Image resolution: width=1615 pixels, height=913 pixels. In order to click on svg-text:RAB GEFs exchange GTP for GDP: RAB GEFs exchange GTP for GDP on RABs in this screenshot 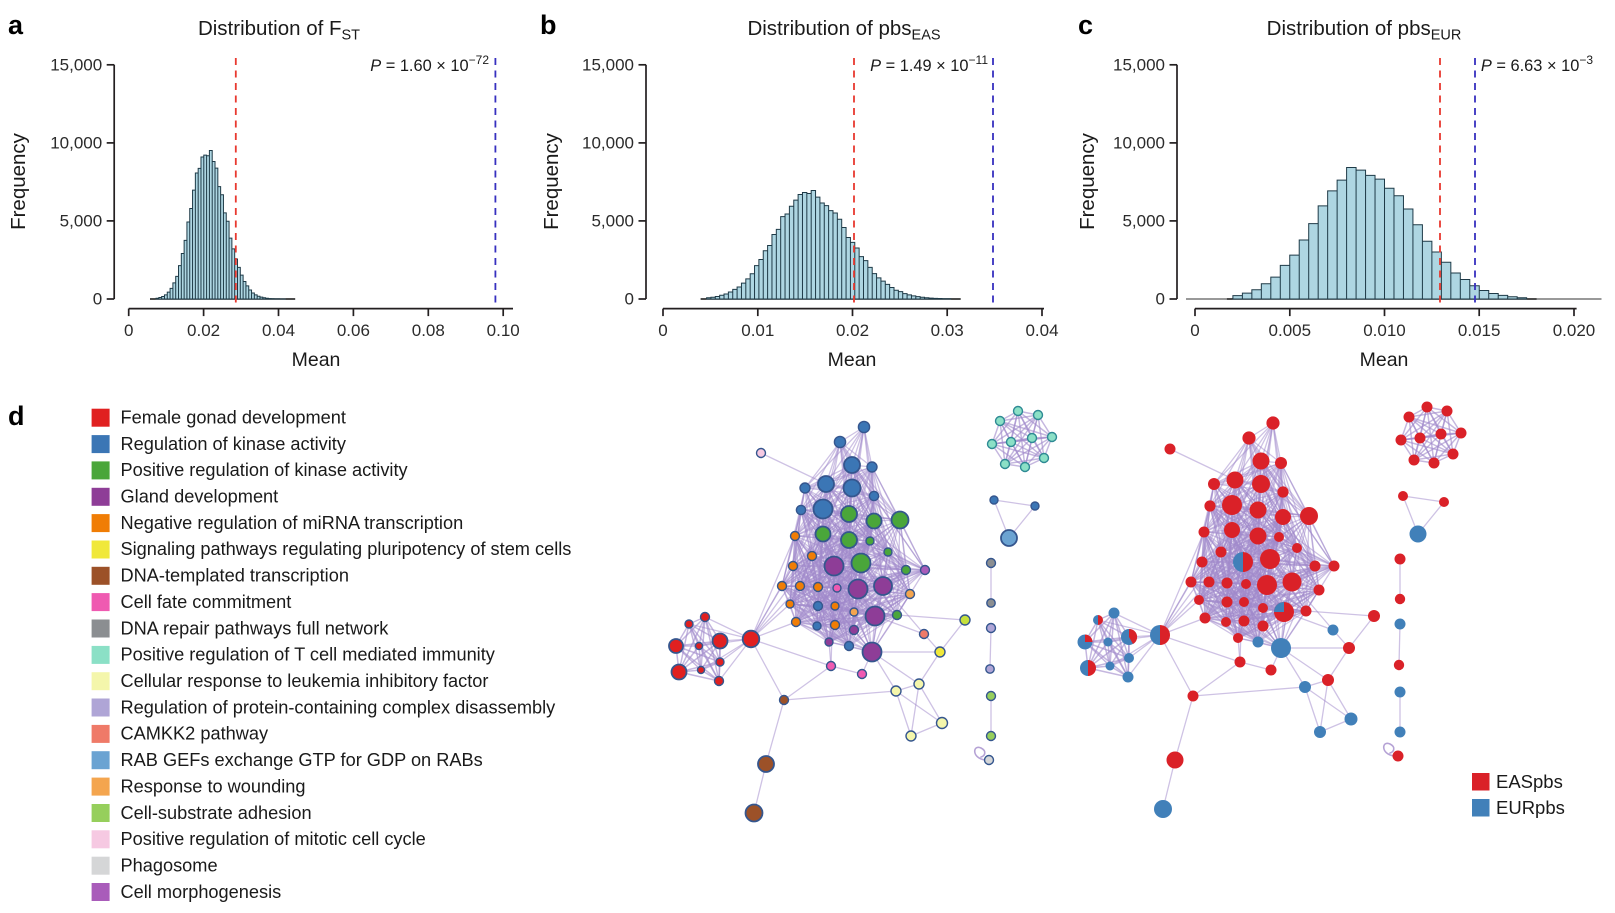, I will do `click(302, 760)`.